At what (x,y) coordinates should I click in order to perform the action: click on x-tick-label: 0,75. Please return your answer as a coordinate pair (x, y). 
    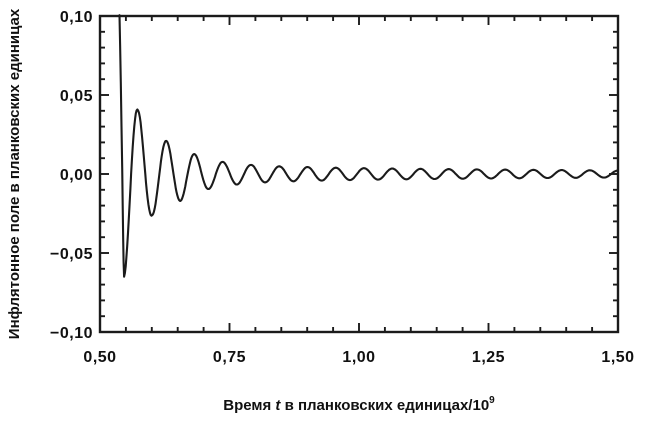
    Looking at the image, I should click on (229, 357).